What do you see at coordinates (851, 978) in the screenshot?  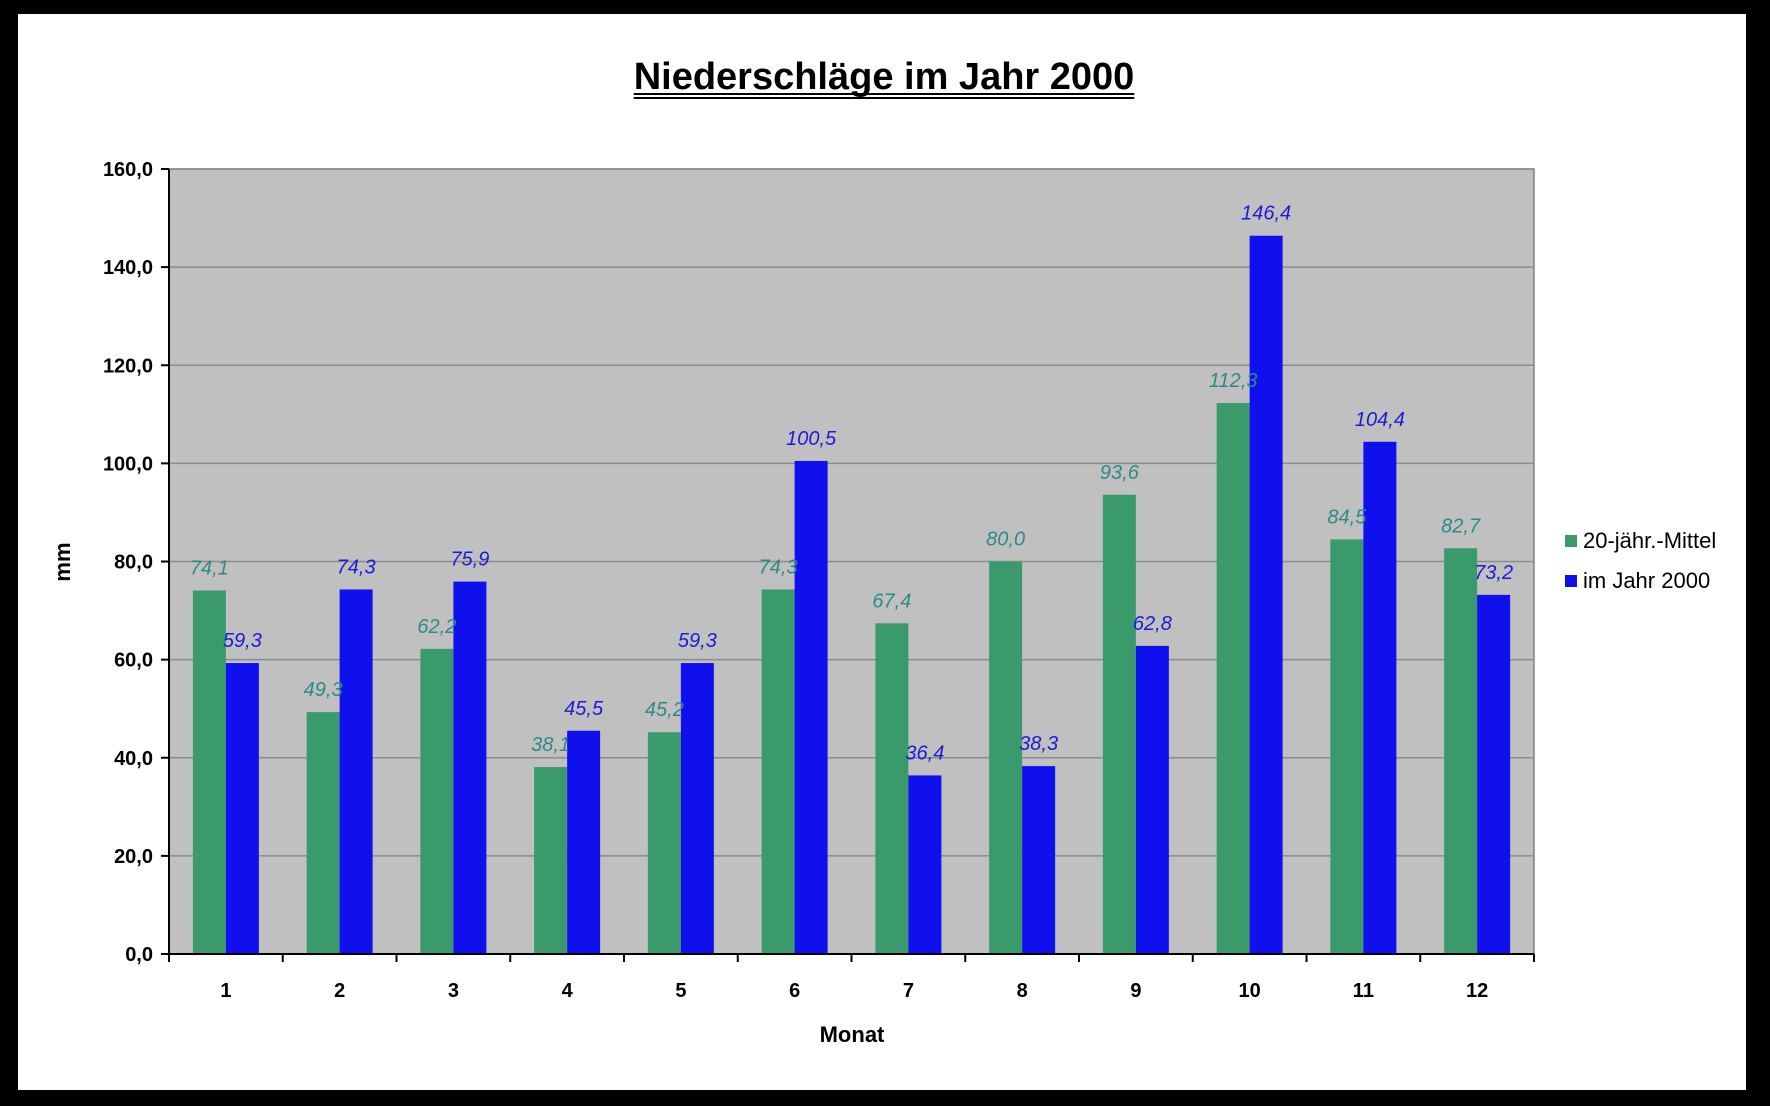 I see `x-axis-ticks: 1 2 3 4 5 6 7 8 9 10 11 12` at bounding box center [851, 978].